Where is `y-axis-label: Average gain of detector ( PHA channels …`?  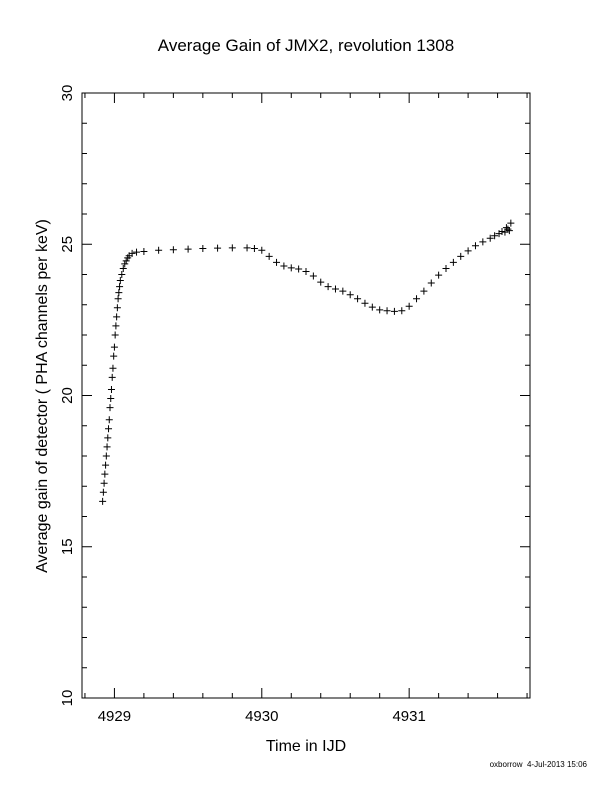 y-axis-label: Average gain of detector ( PHA channels … is located at coordinates (42, 396).